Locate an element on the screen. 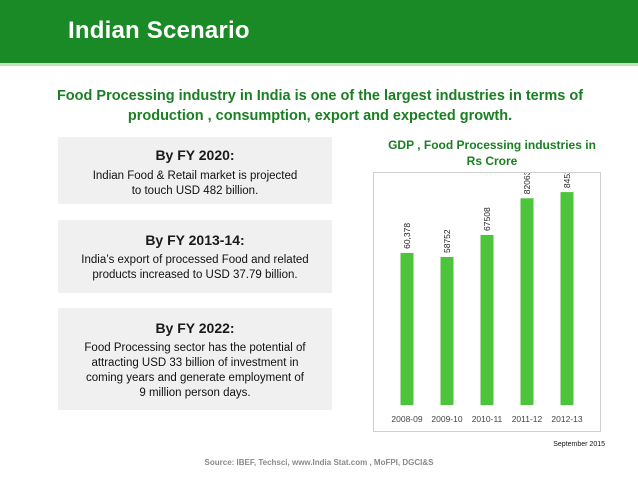 This screenshot has width=638, height=479. header-bar: Indian Scenario is located at coordinates (319, 31).